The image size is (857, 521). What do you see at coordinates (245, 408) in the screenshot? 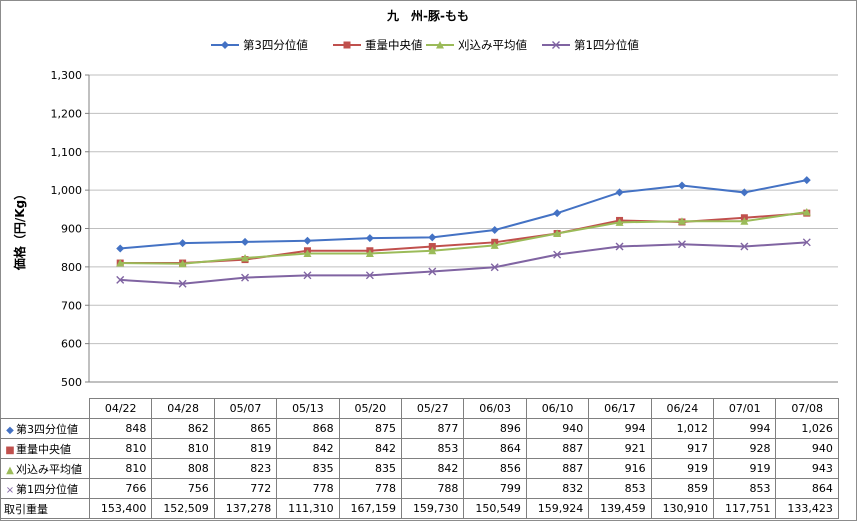
I see `x-tick-label: 05/07` at bounding box center [245, 408].